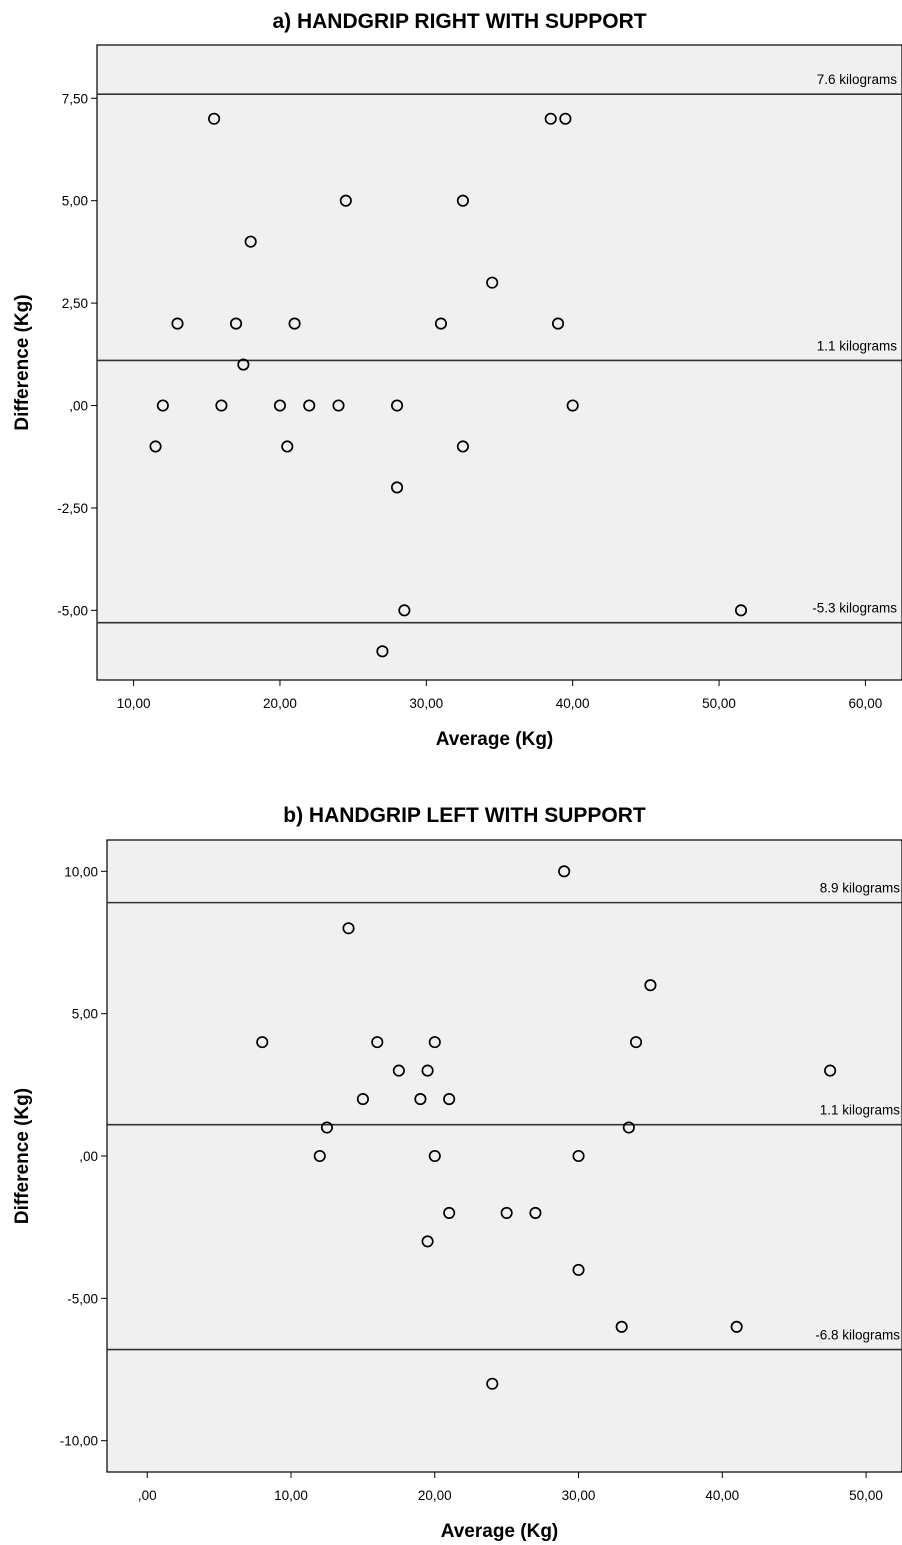 This screenshot has width=902, height=1545. What do you see at coordinates (79, 1441) in the screenshot?
I see `y-tick-label: -10,00` at bounding box center [79, 1441].